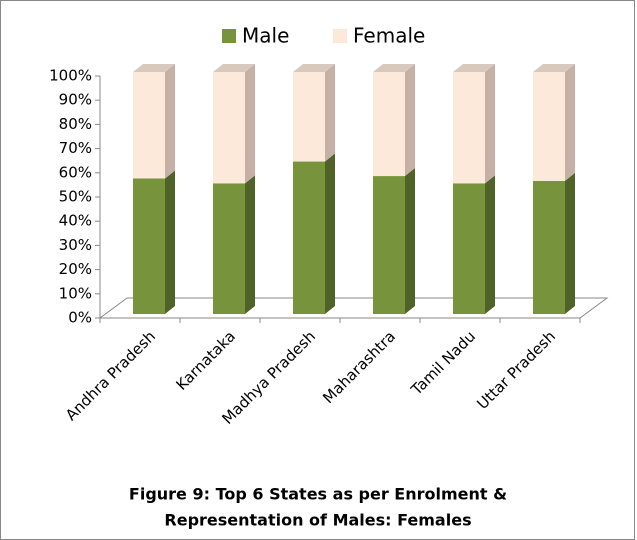 The height and width of the screenshot is (540, 637). Describe the element at coordinates (75, 269) in the screenshot. I see `y-tick-label: 20%` at that location.